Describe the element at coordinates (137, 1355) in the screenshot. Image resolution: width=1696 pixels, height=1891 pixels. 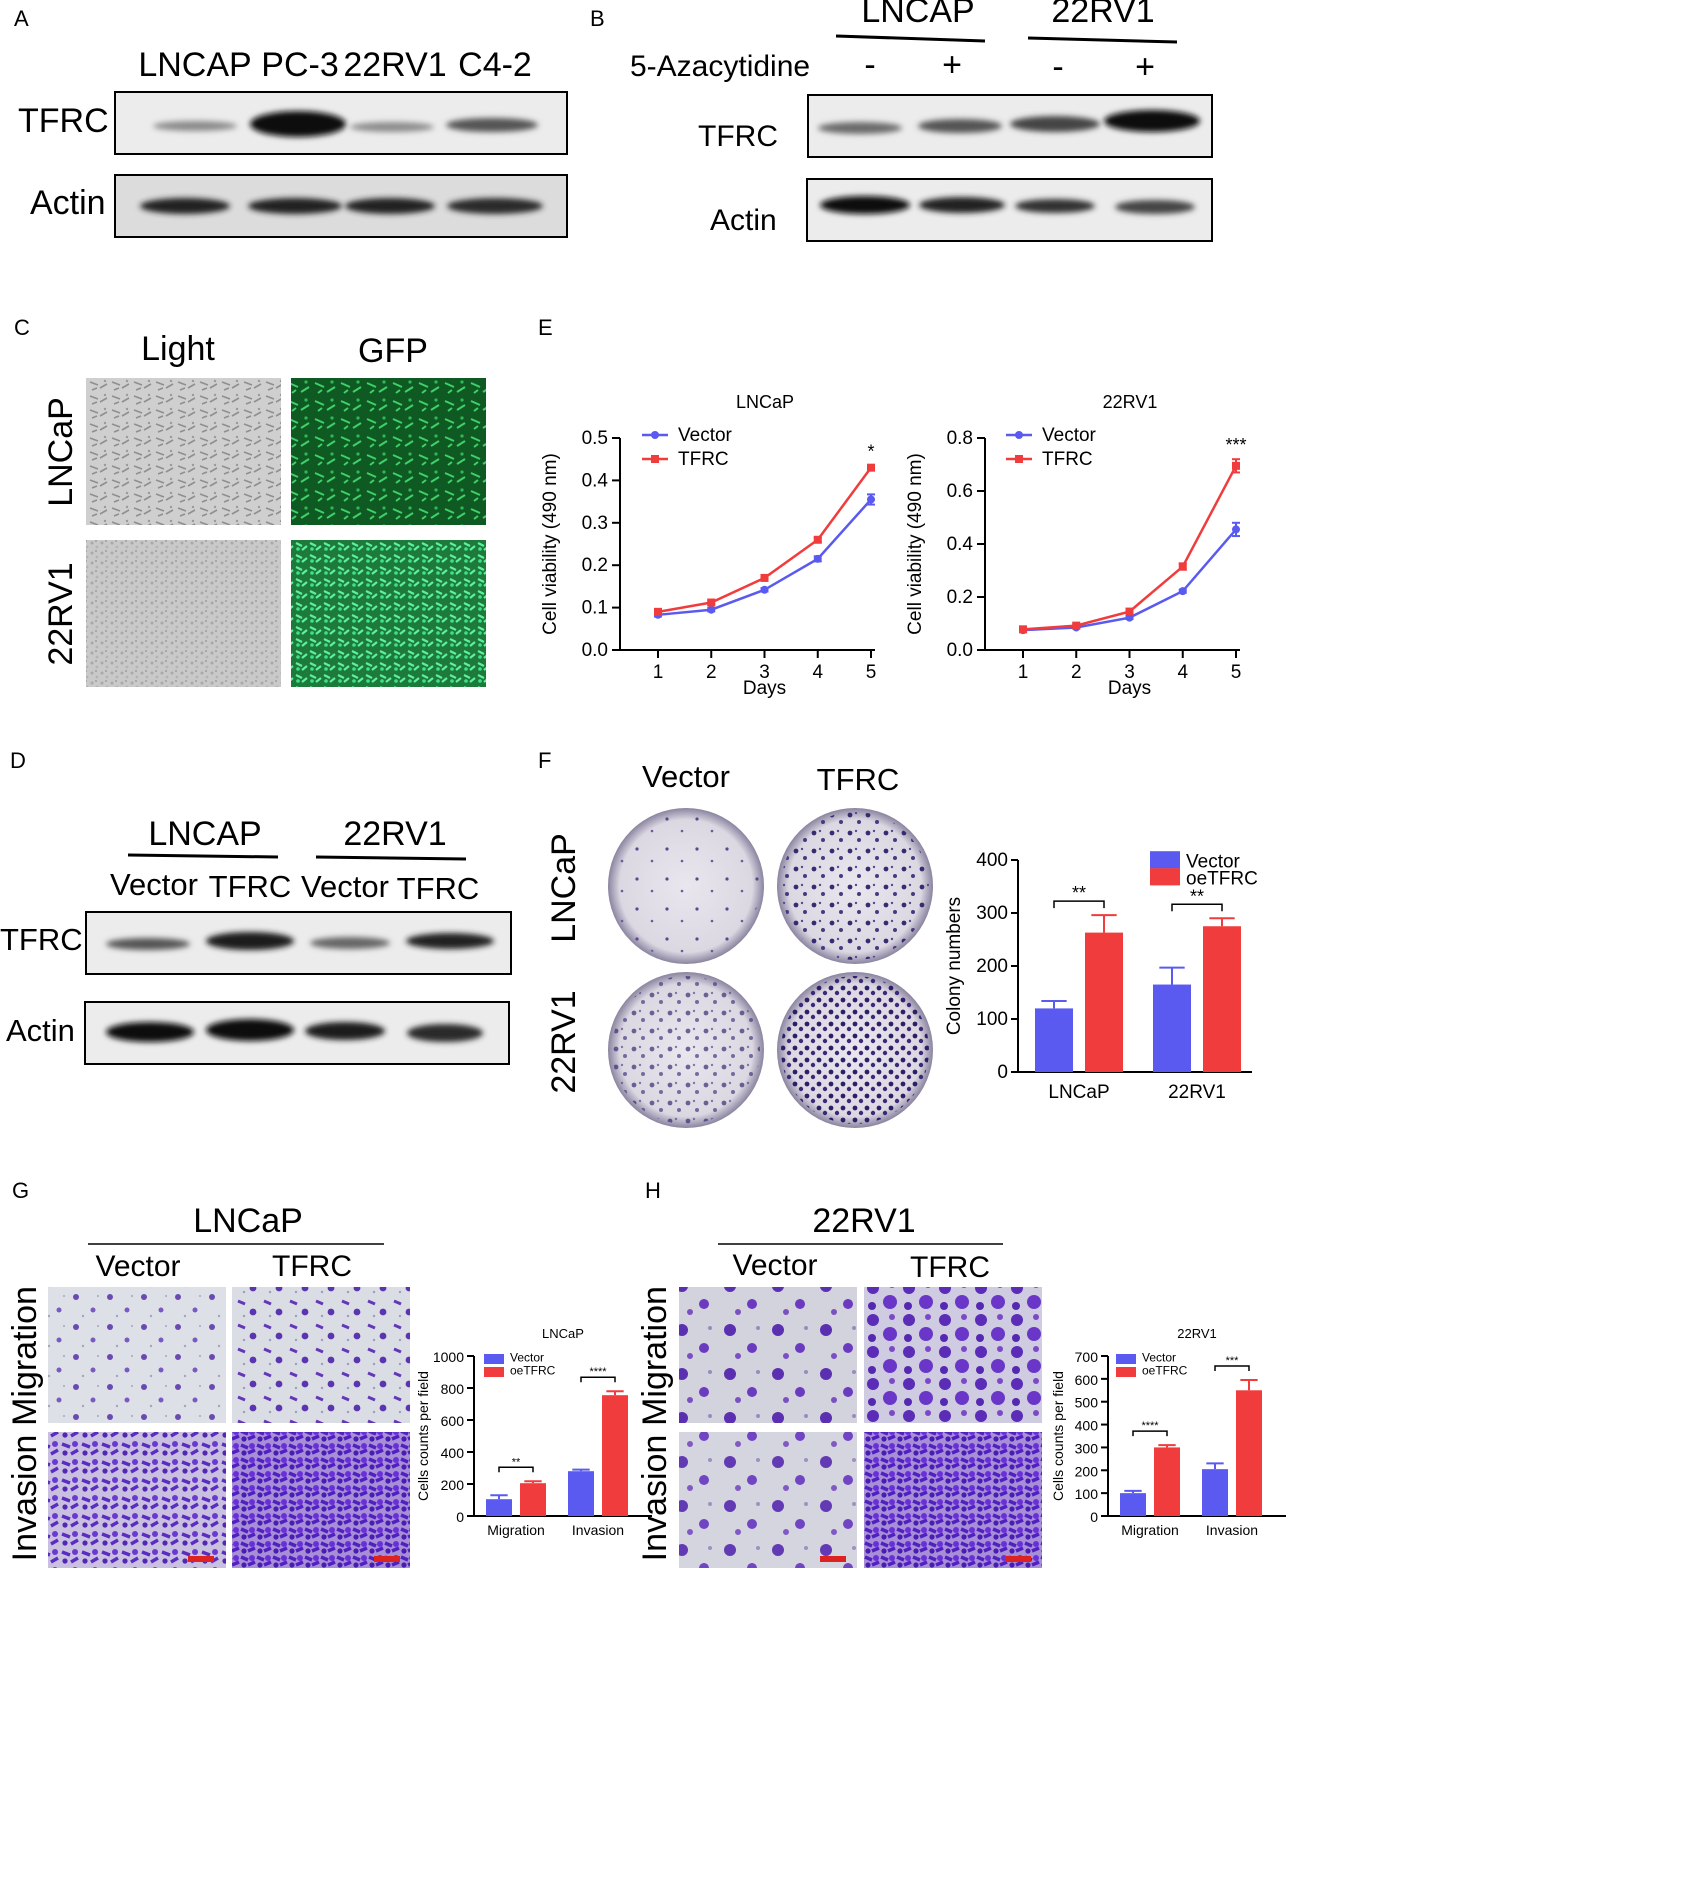
I see `micrograph-g-mig-vector` at that location.